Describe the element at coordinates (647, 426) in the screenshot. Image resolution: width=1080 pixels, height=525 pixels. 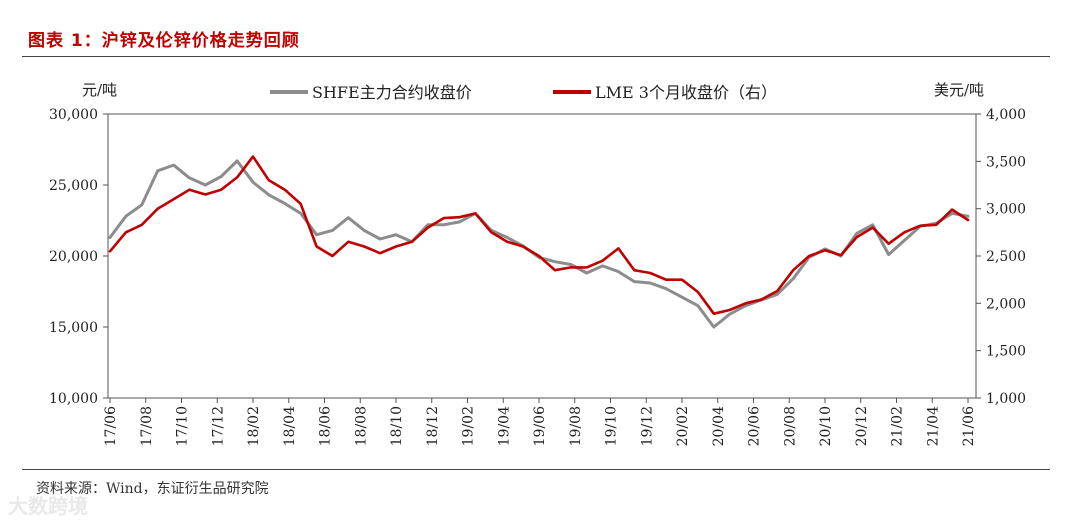
I see `x-tick-label: 19/12` at that location.